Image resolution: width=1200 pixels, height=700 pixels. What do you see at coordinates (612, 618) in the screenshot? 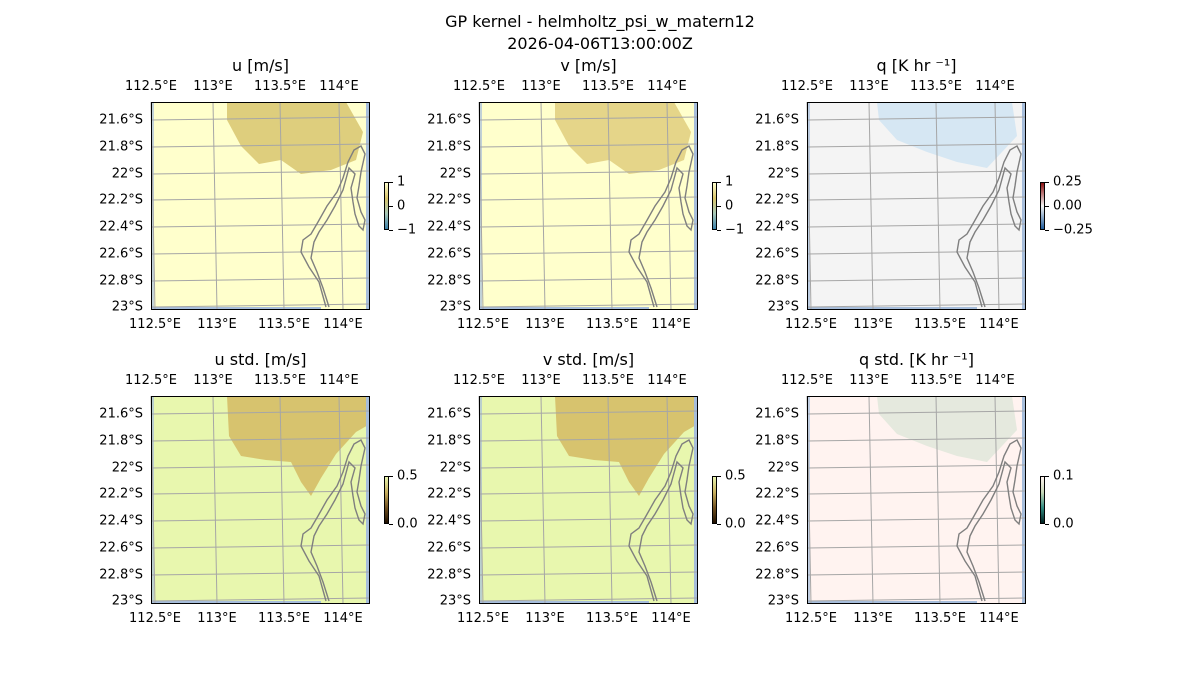
I see `lon-tick-label-bottom: 113.5°E` at bounding box center [612, 618].